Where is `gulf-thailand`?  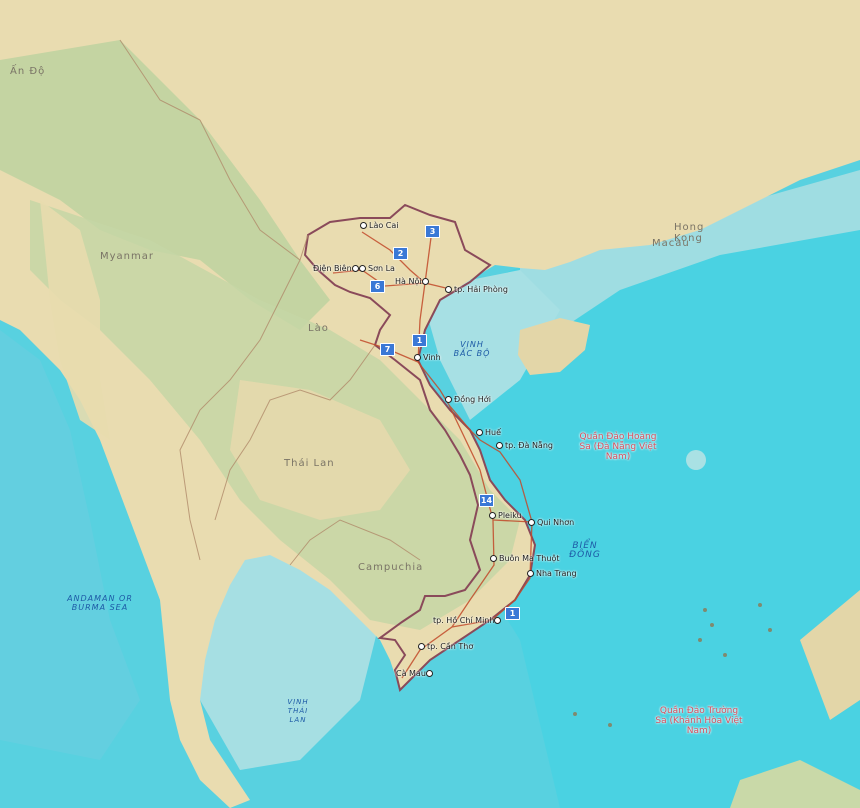
gulf-thailand is located at coordinates (285, 655).